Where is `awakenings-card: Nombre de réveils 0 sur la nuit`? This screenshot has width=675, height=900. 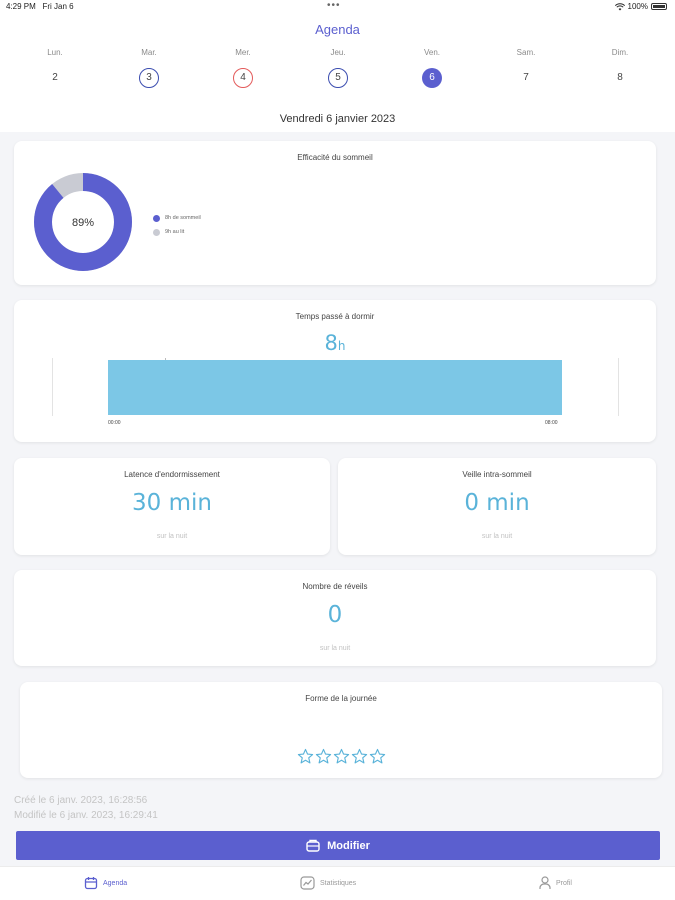 awakenings-card: Nombre de réveils 0 sur la nuit is located at coordinates (335, 618).